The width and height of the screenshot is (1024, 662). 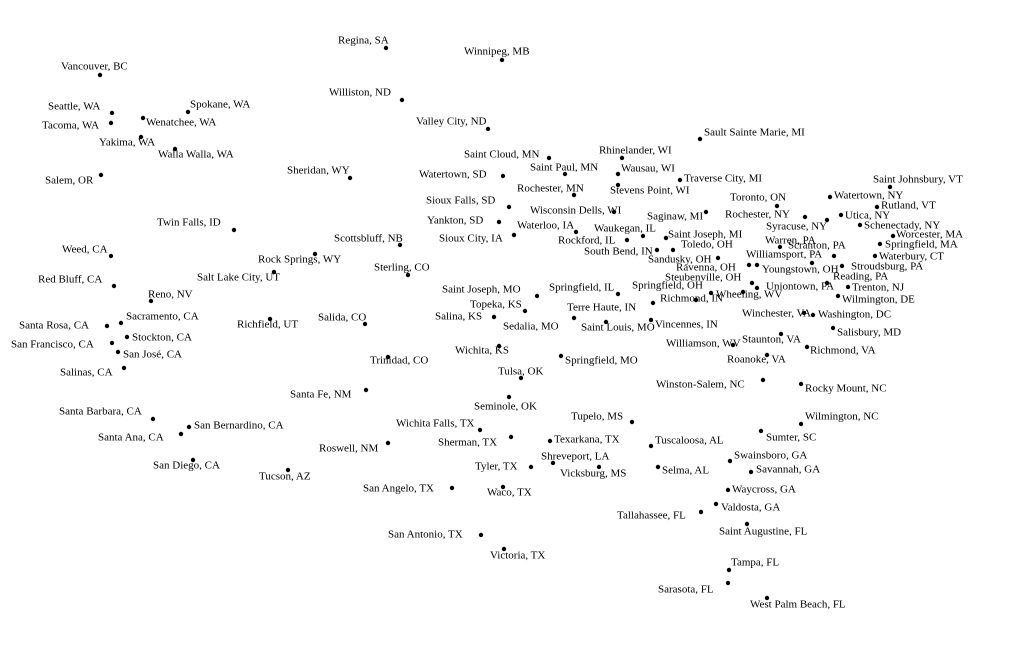 I want to click on city-label: Valdosta, GA, so click(x=750, y=508).